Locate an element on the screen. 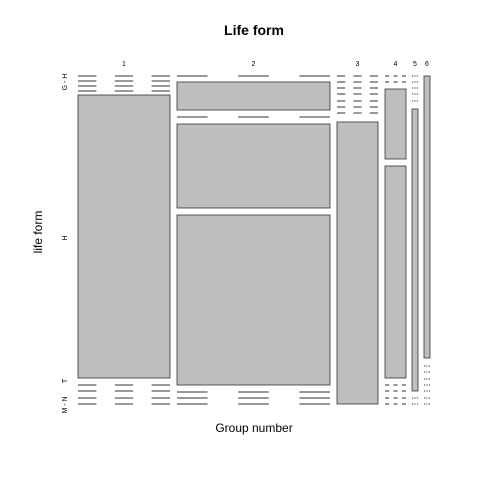  x-tick-label: 4 is located at coordinates (396, 64).